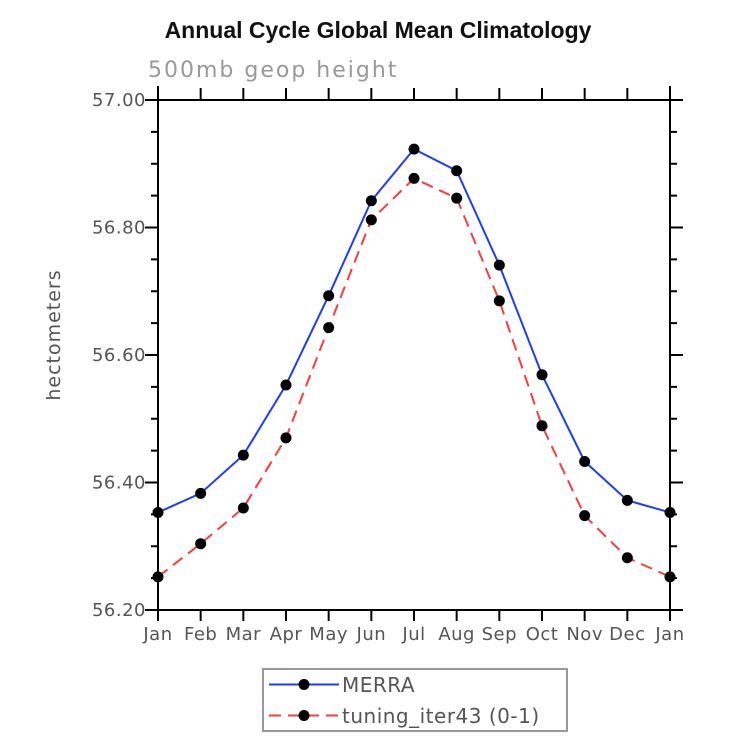 This screenshot has height=744, width=733. Describe the element at coordinates (119, 483) in the screenshot. I see `svg-text: 56.40` at that location.